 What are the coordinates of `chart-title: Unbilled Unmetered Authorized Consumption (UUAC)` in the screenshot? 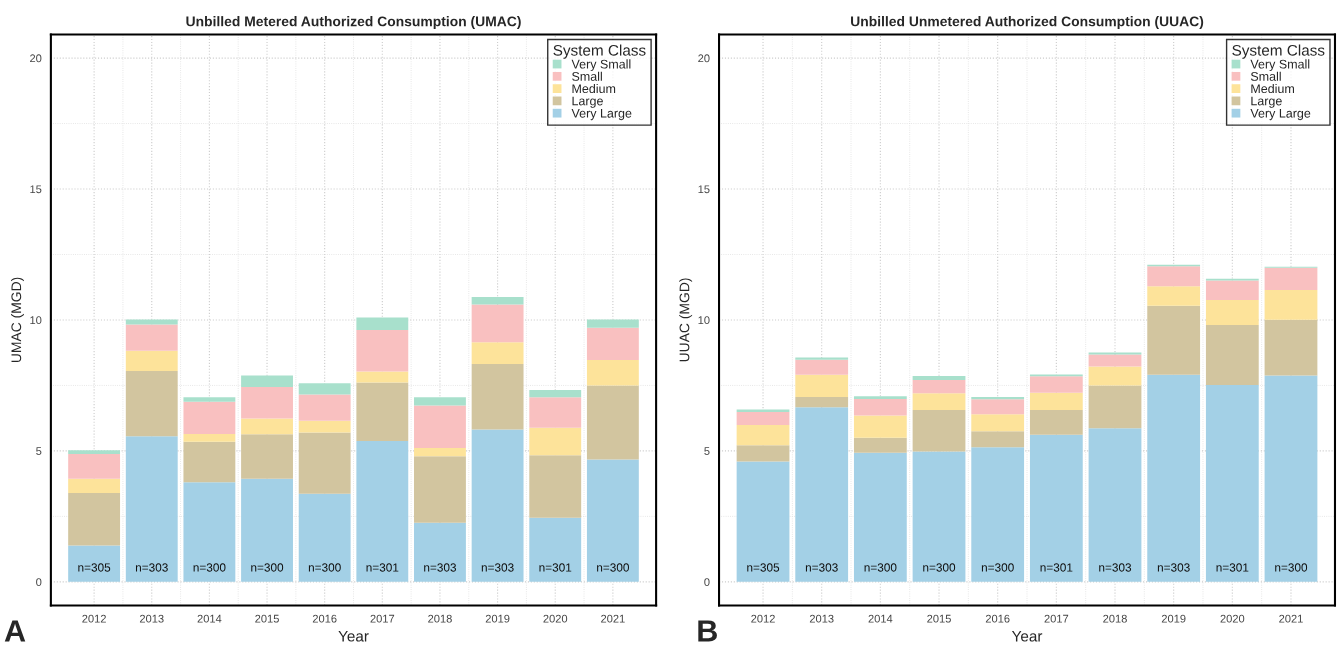 It's located at (1027, 23).